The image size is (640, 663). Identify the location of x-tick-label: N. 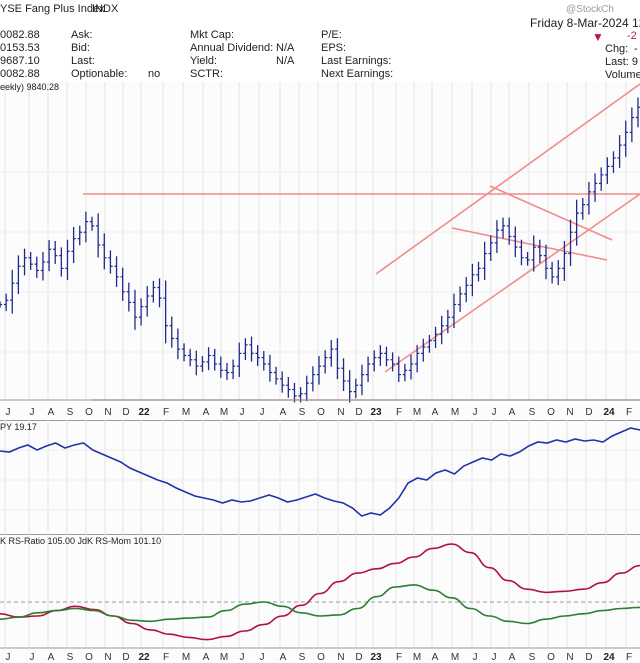
(340, 657).